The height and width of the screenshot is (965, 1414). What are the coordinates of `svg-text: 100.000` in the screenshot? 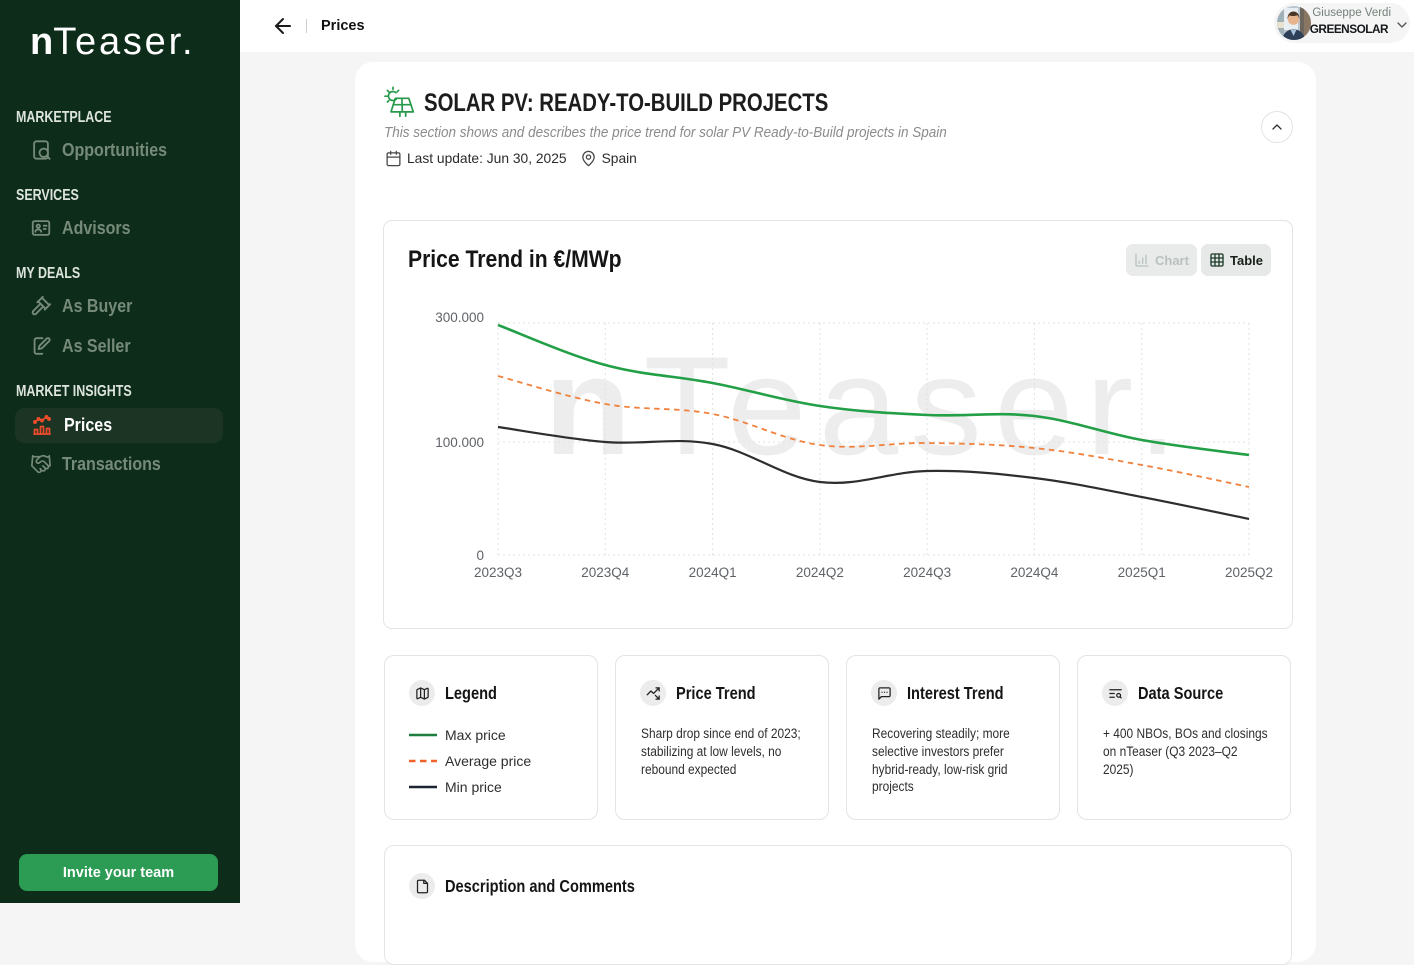 It's located at (459, 442).